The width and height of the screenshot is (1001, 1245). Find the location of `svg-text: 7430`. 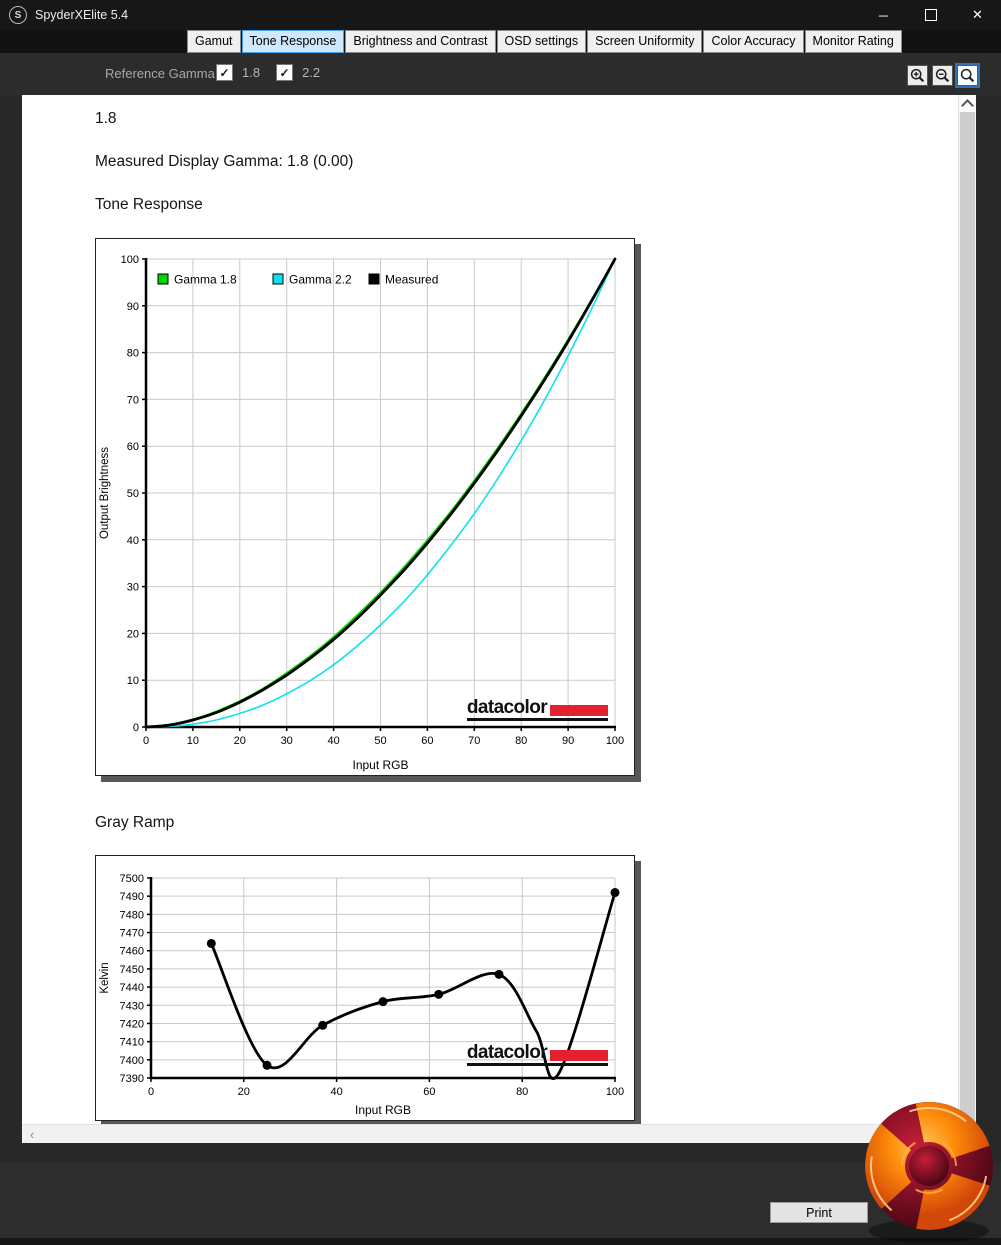

svg-text: 7430 is located at coordinates (132, 1006).